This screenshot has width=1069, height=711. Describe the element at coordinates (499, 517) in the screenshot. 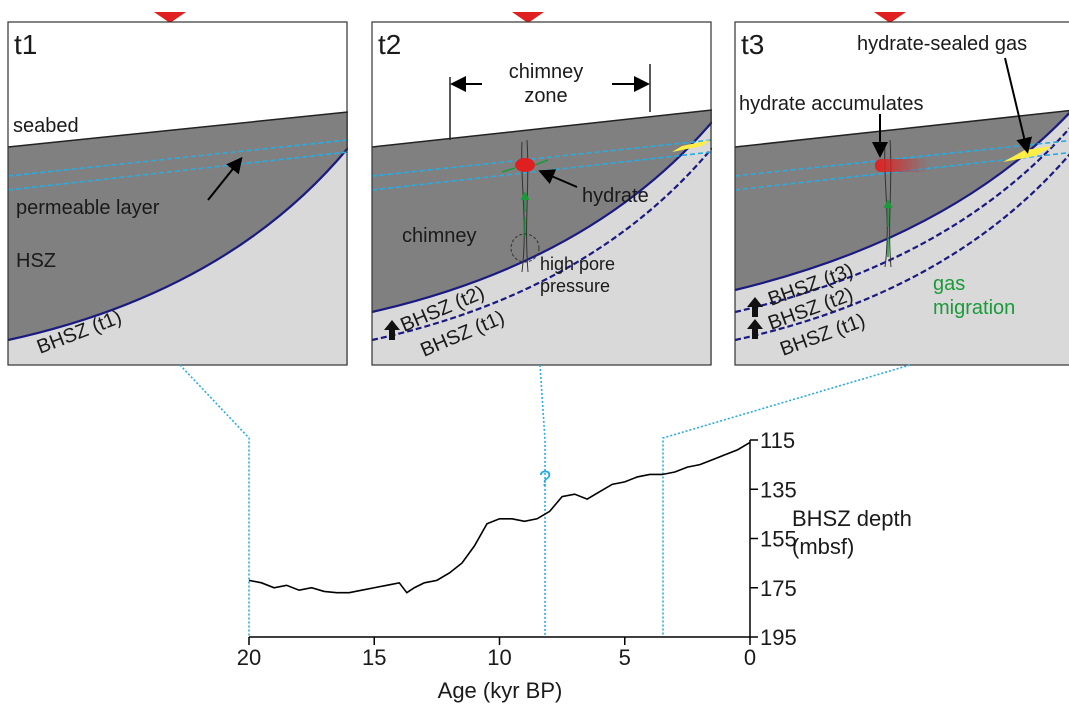

I see `data-line` at that location.